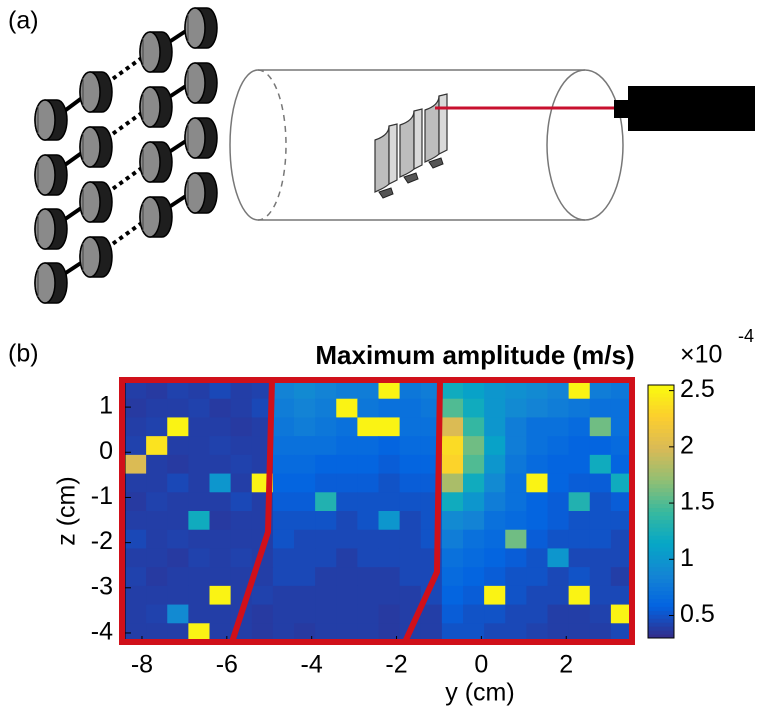 The image size is (764, 719). Describe the element at coordinates (687, 445) in the screenshot. I see `colorbar-tick-label: 2` at that location.